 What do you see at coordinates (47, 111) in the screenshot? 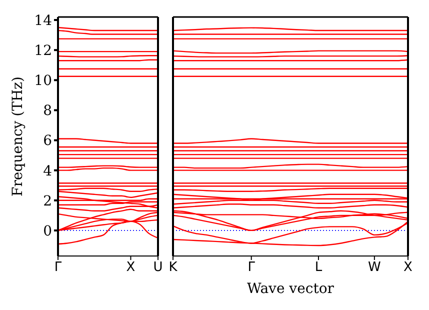
I see `y-tick-label: 8` at bounding box center [47, 111].